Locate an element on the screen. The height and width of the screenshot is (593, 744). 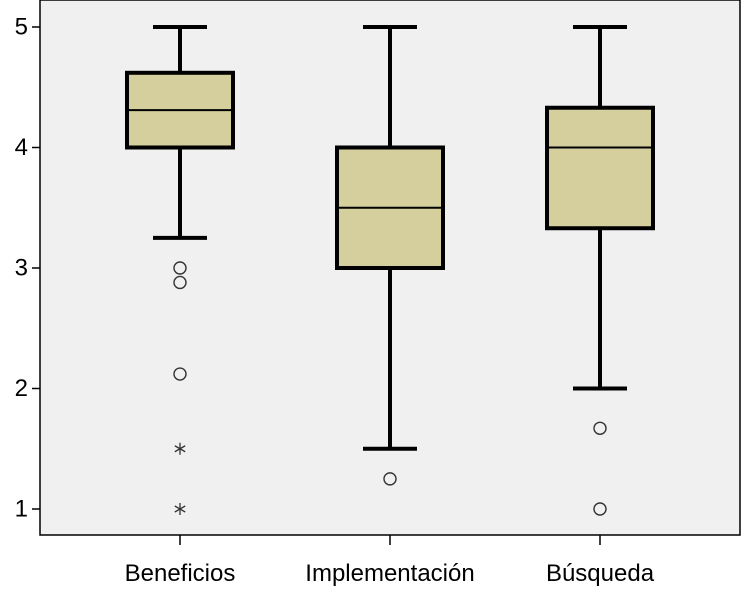
x-tick-label: Beneficios is located at coordinates (180, 573).